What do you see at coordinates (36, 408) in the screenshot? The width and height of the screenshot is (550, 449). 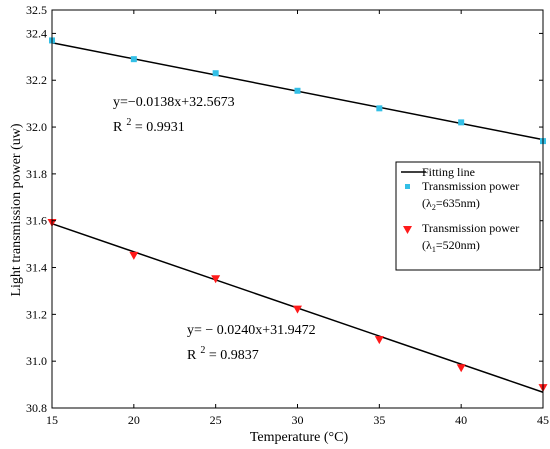 I see `y-tick-label: 30.8` at bounding box center [36, 408].